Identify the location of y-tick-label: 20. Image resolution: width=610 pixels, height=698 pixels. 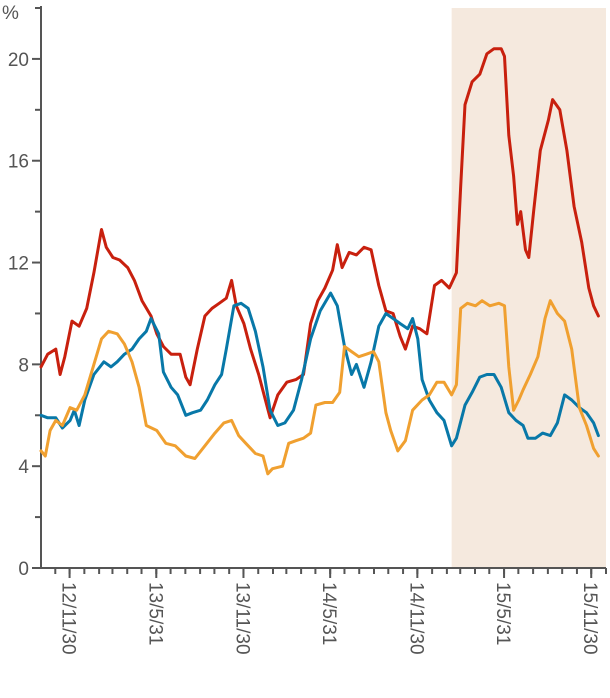
(18, 60).